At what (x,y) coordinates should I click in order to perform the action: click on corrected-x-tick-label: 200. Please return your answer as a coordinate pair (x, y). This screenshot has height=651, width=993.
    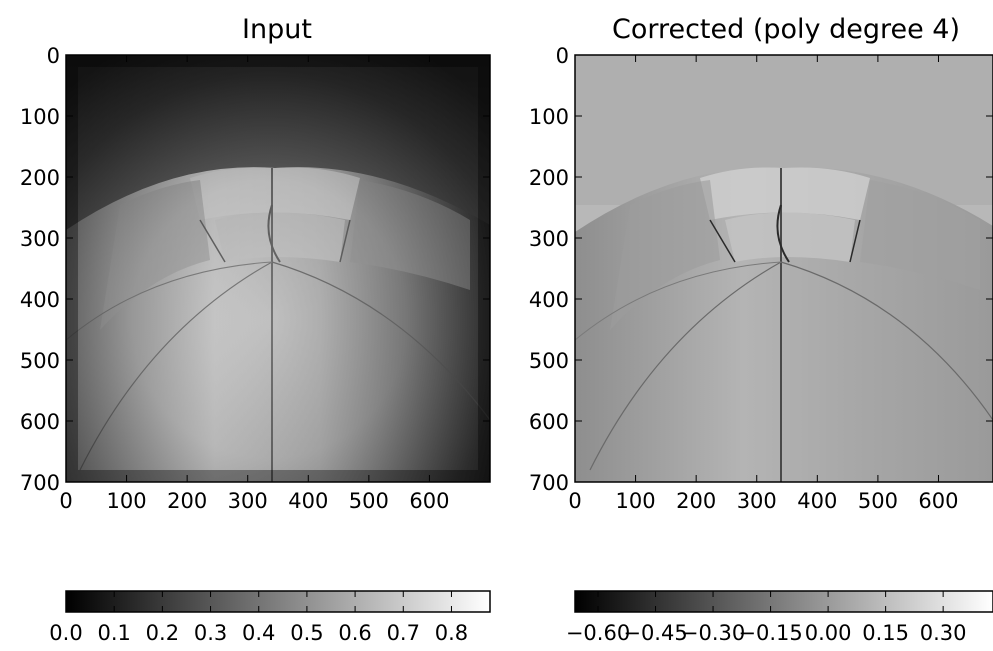
    Looking at the image, I should click on (696, 501).